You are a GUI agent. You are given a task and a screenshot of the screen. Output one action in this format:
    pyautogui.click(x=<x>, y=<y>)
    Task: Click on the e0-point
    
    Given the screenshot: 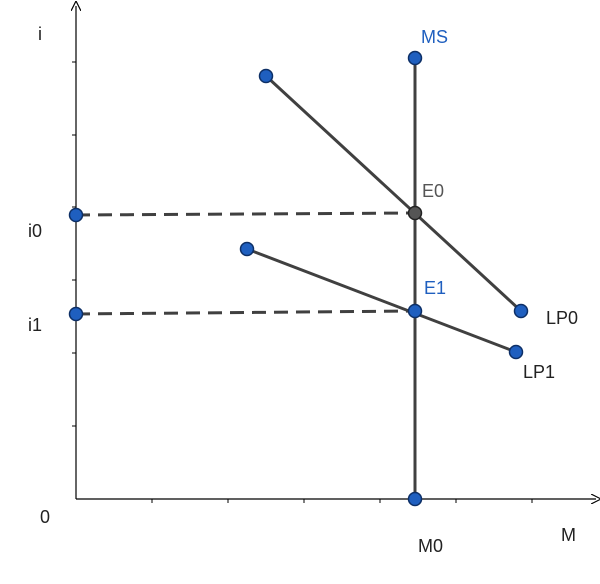 What is the action you would take?
    pyautogui.click(x=415, y=213)
    